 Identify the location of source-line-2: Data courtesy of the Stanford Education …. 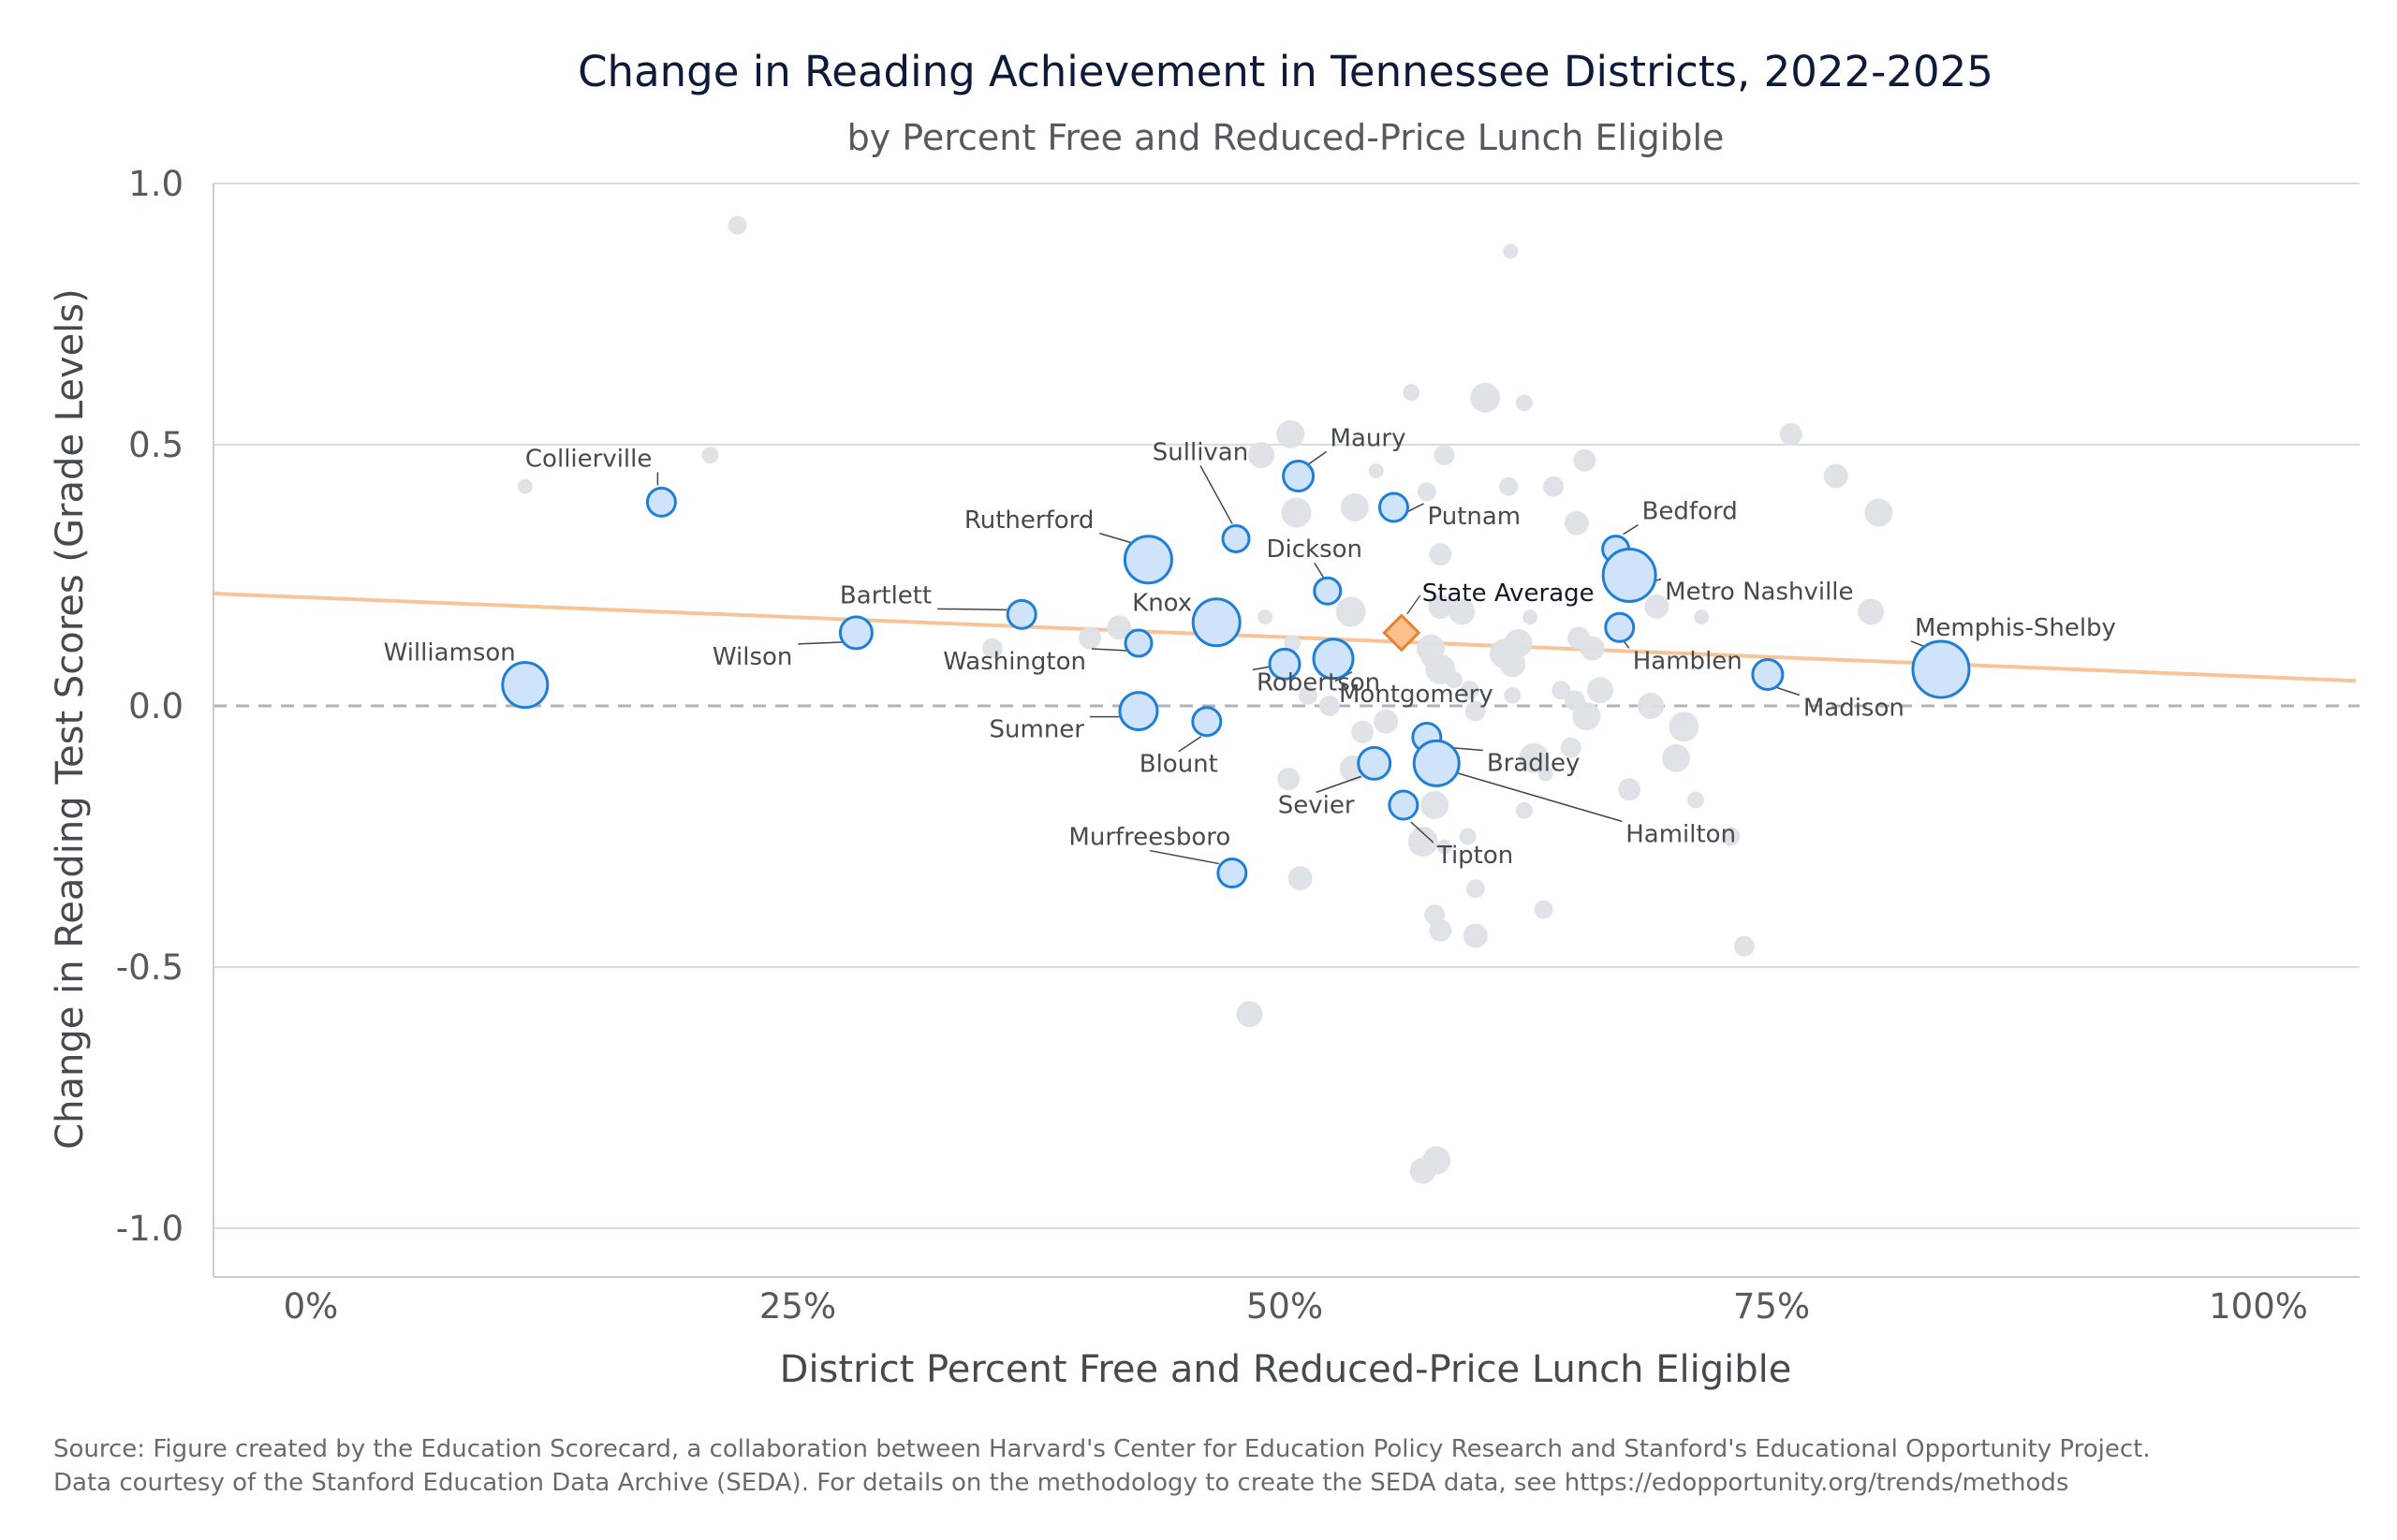
(1060, 1483).